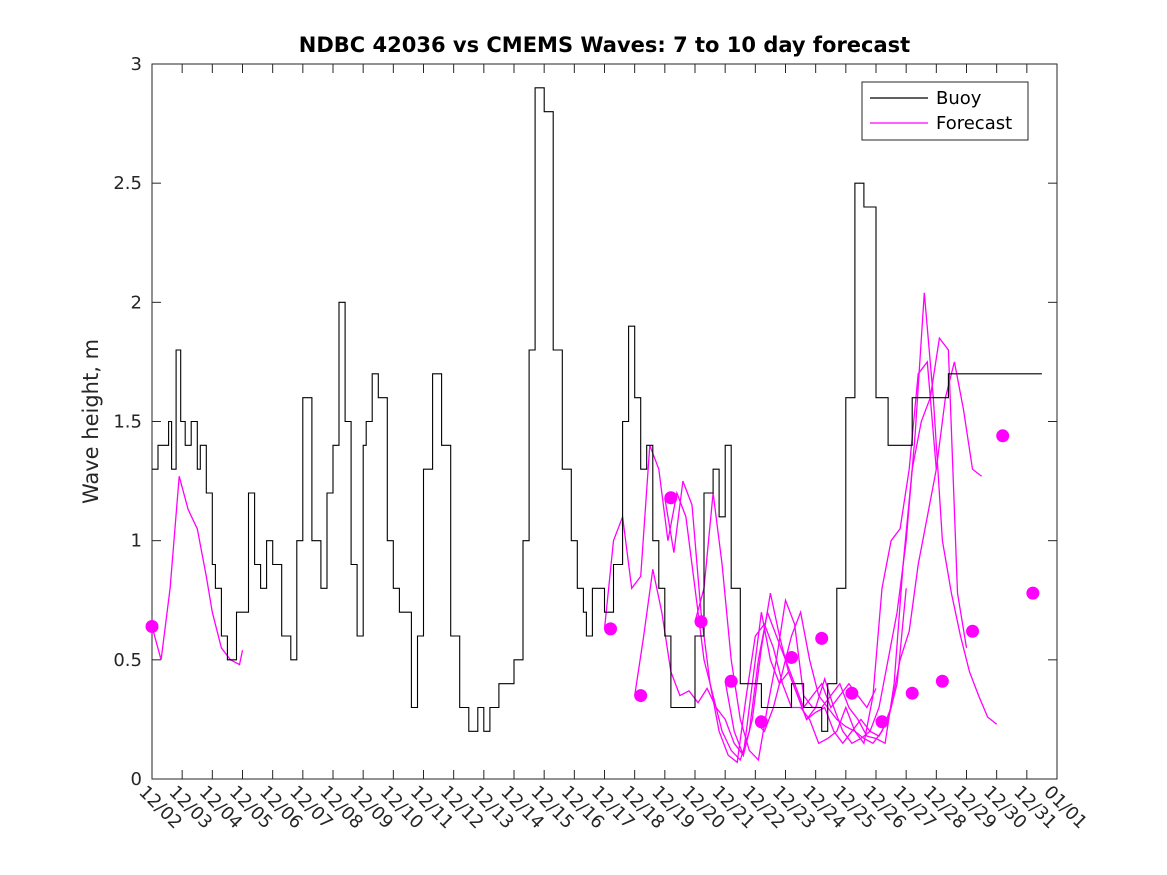 This screenshot has height=875, width=1167. What do you see at coordinates (974, 123) in the screenshot?
I see `legend-label-forecast: Forecast` at bounding box center [974, 123].